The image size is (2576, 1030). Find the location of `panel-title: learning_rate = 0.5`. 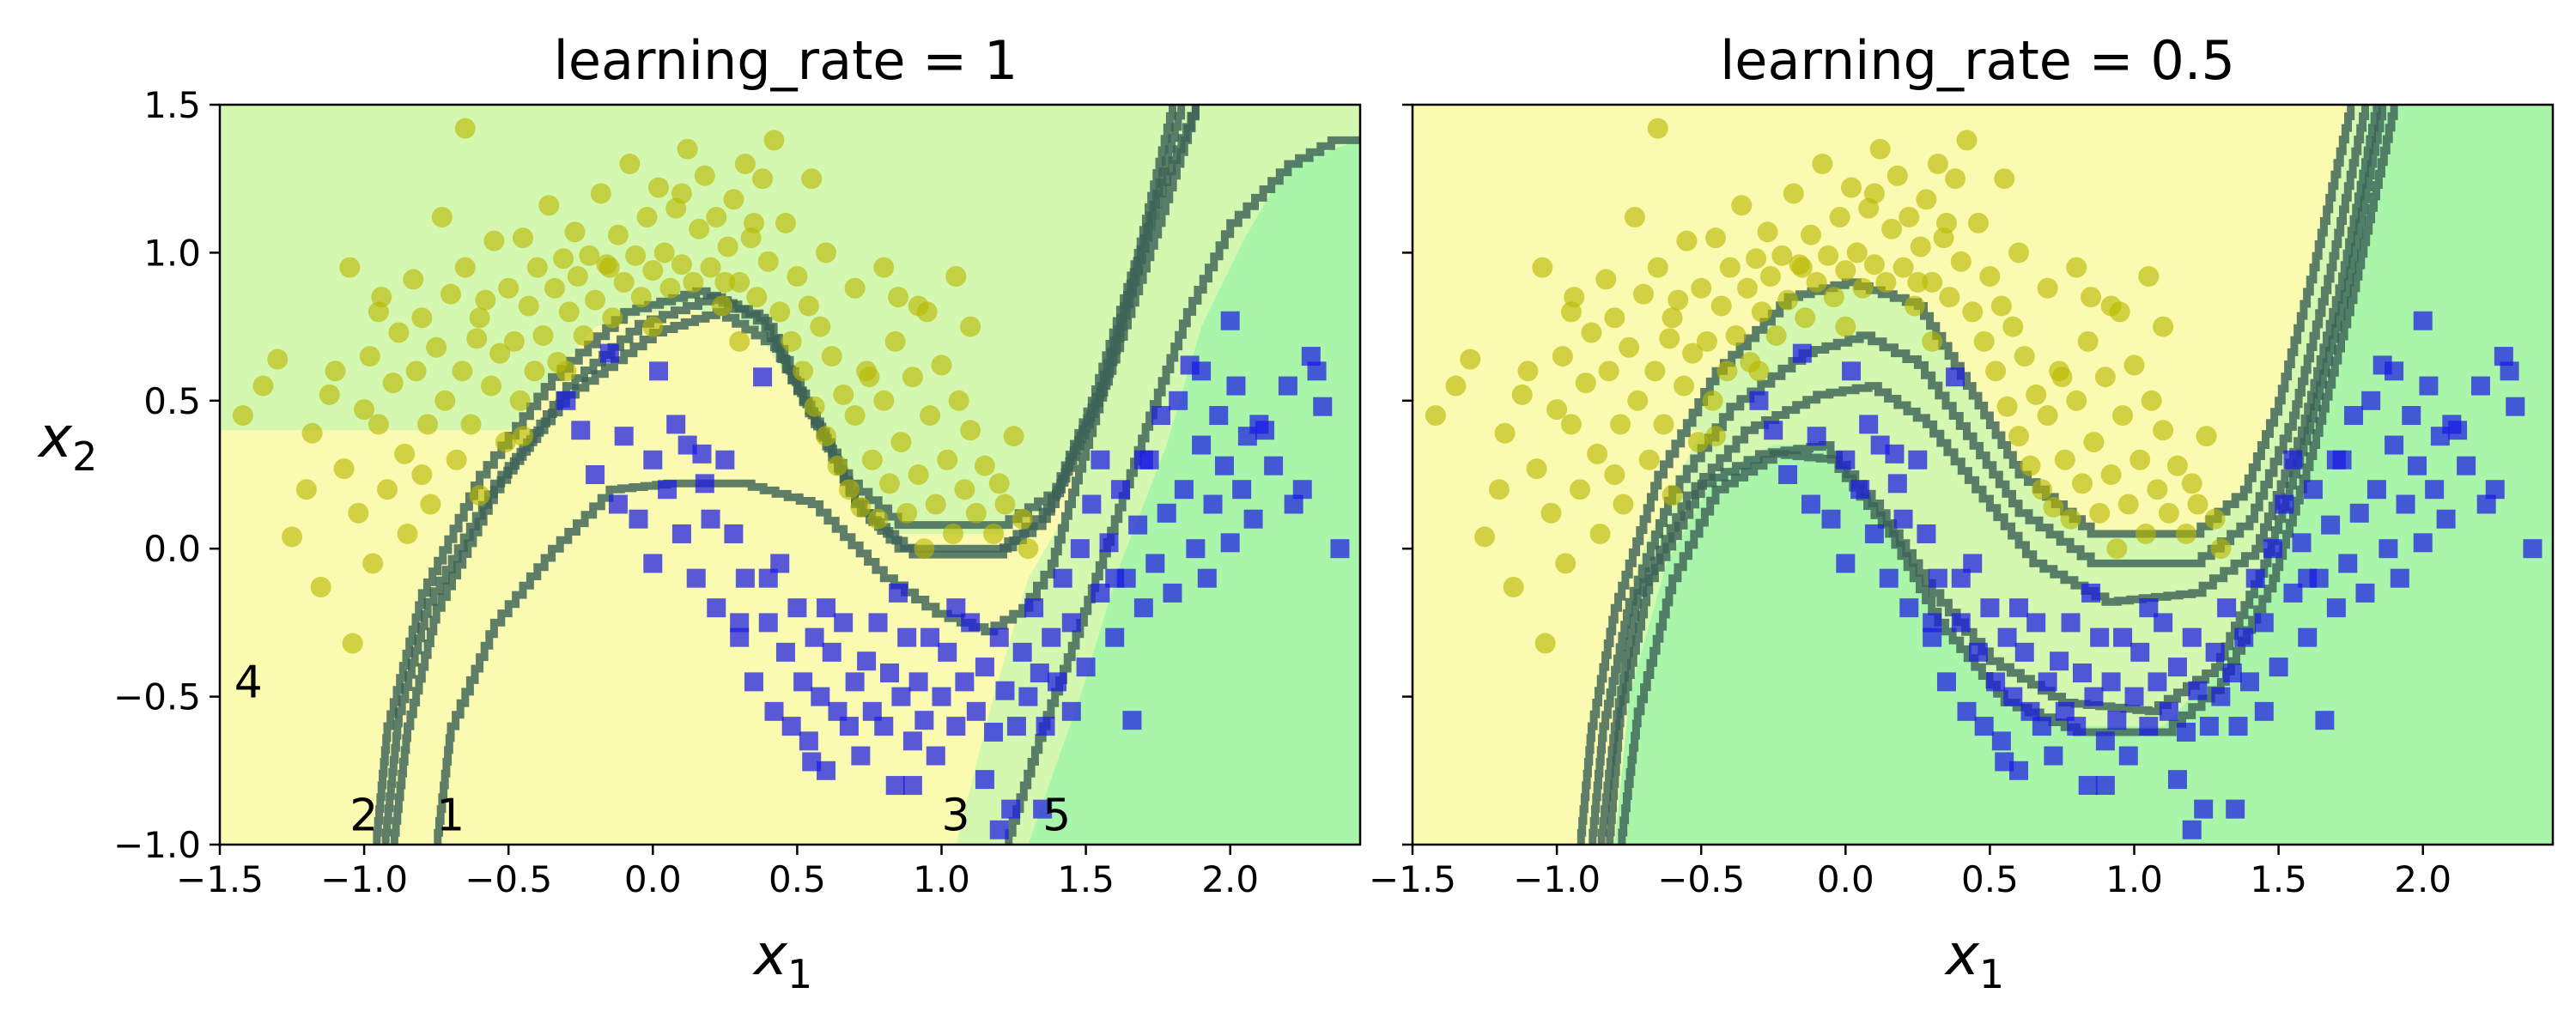

panel-title: learning_rate = 0.5 is located at coordinates (1977, 60).